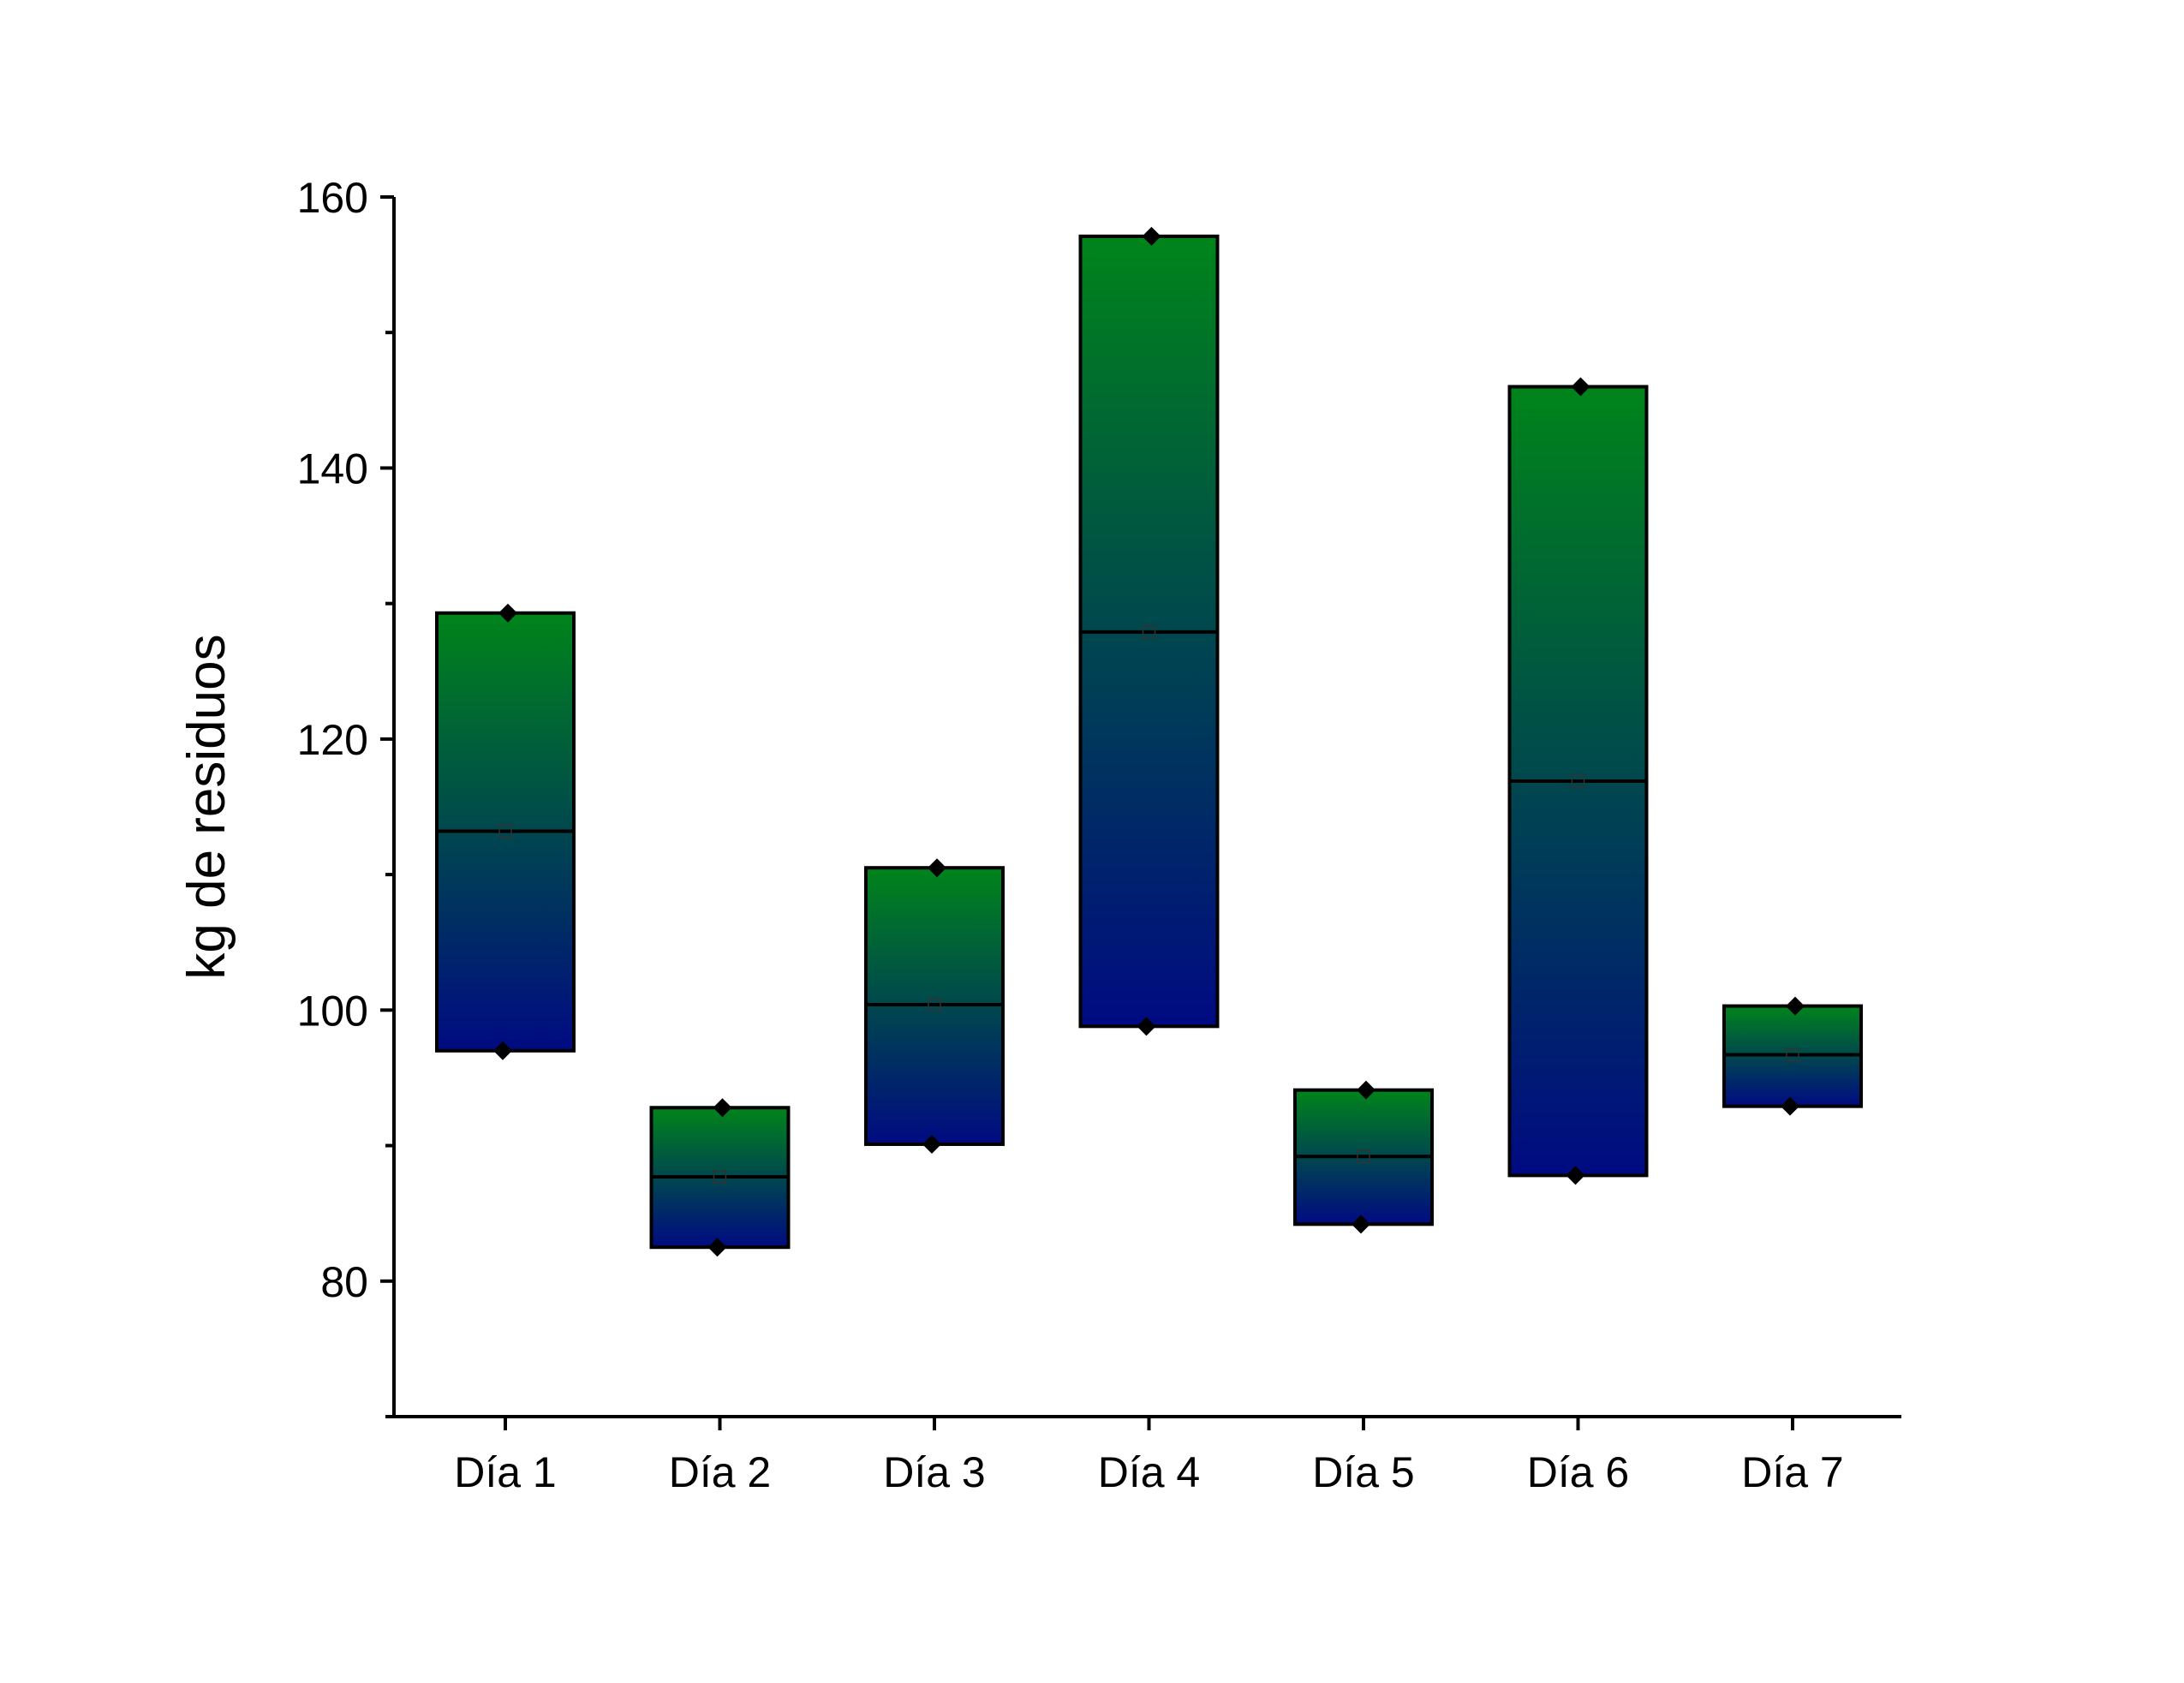 The height and width of the screenshot is (1683, 2184). I want to click on x-tick-label: Día 1, so click(506, 1472).